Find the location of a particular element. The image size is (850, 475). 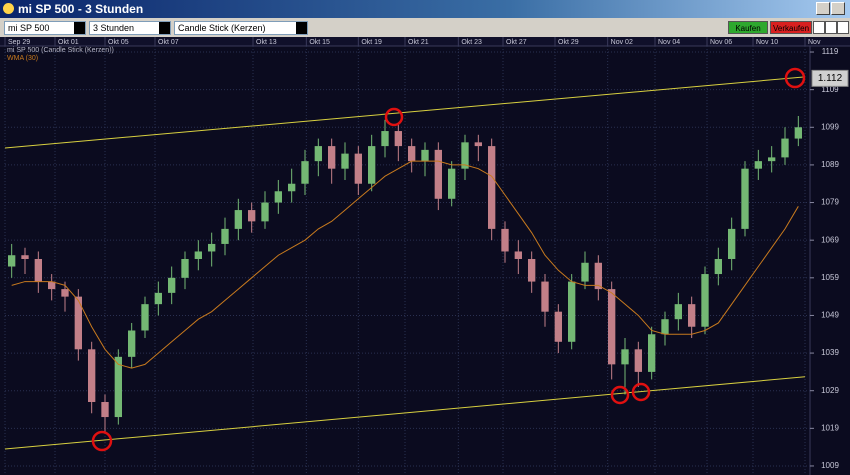

x-tick-label: Okt 01 is located at coordinates (68, 42).